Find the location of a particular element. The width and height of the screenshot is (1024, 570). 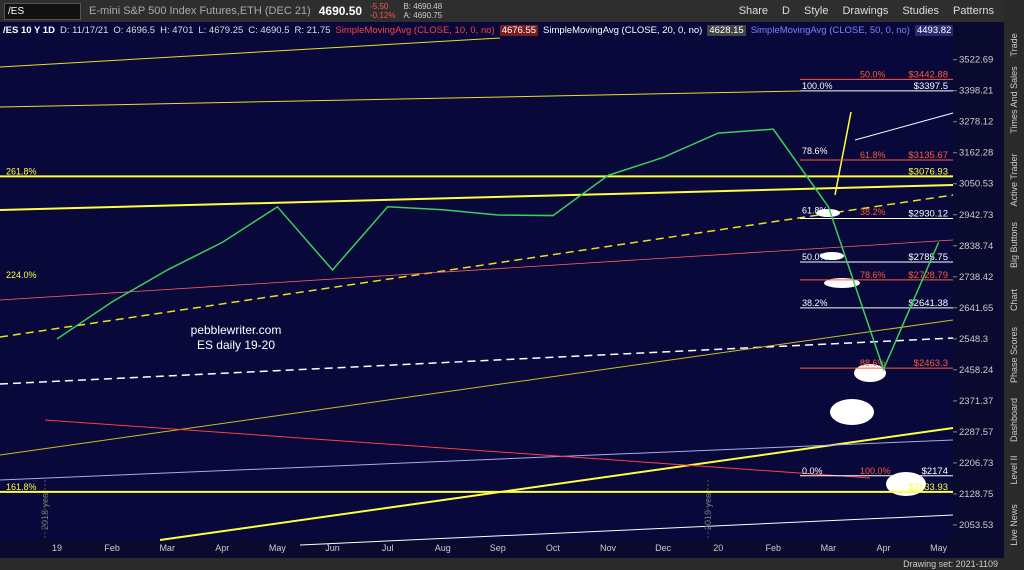

toolbar-button: Style is located at coordinates (816, 11).